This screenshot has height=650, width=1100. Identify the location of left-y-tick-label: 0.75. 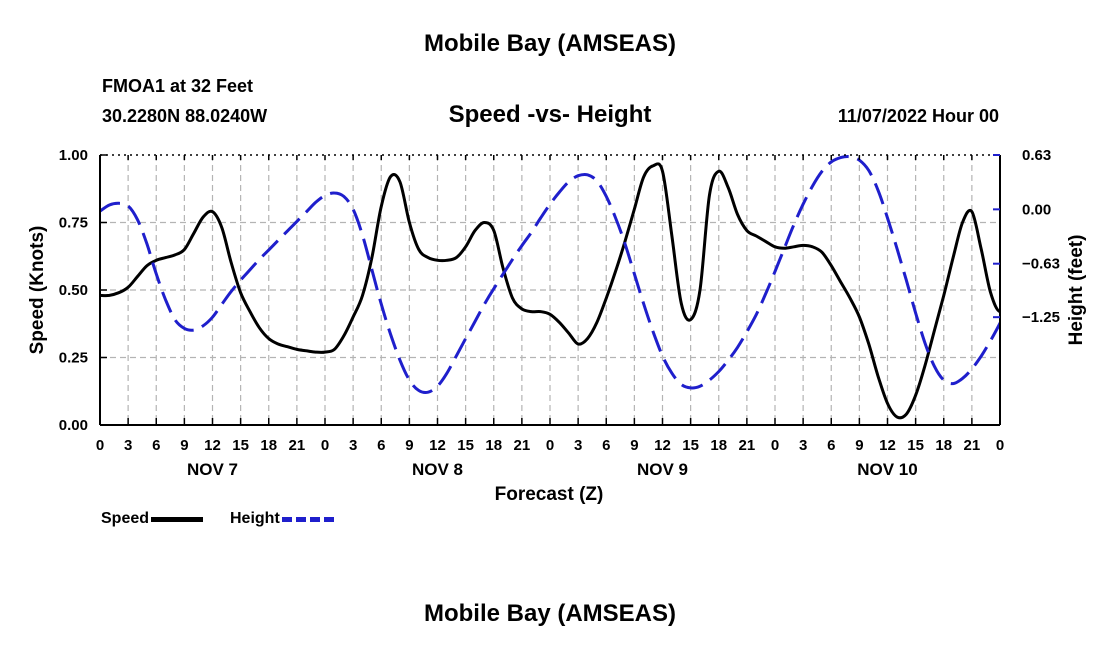
(73, 223).